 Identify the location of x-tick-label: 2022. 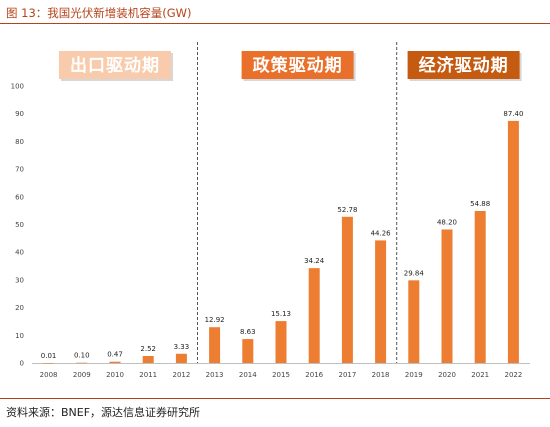
(513, 375).